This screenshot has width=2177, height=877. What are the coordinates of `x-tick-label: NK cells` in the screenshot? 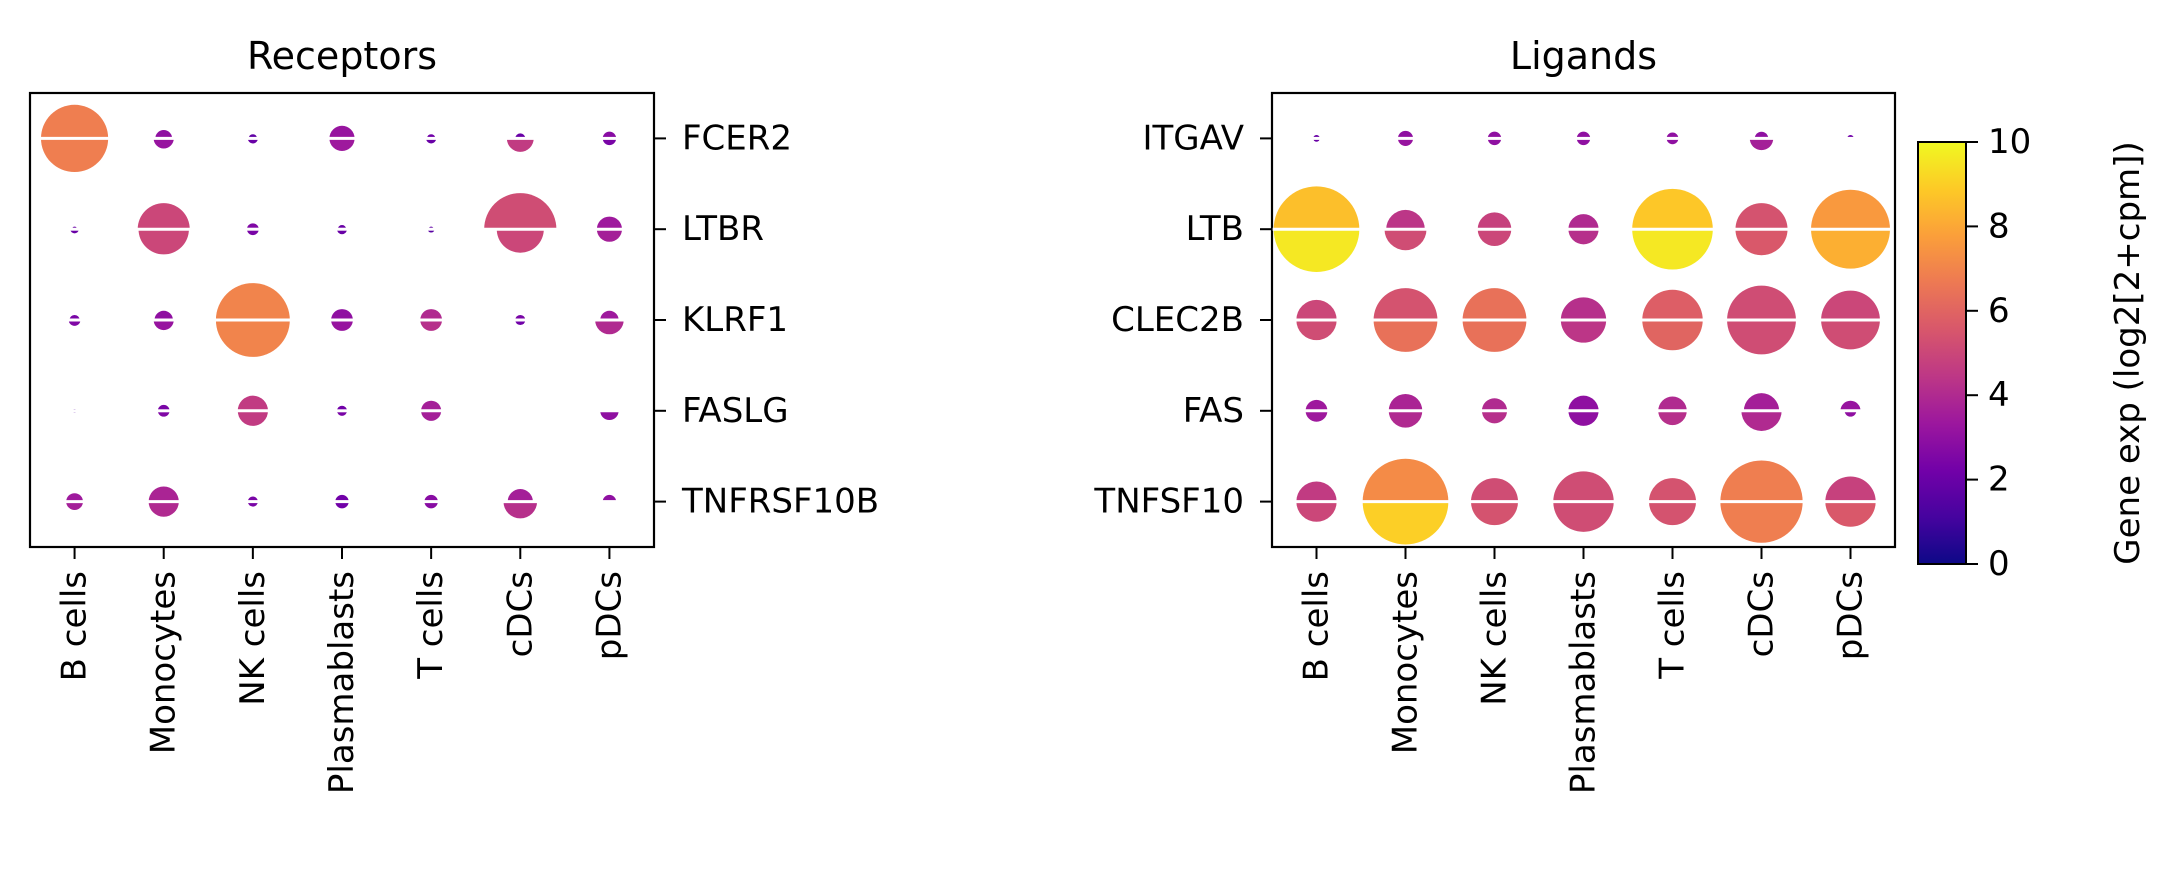 It's located at (1495, 638).